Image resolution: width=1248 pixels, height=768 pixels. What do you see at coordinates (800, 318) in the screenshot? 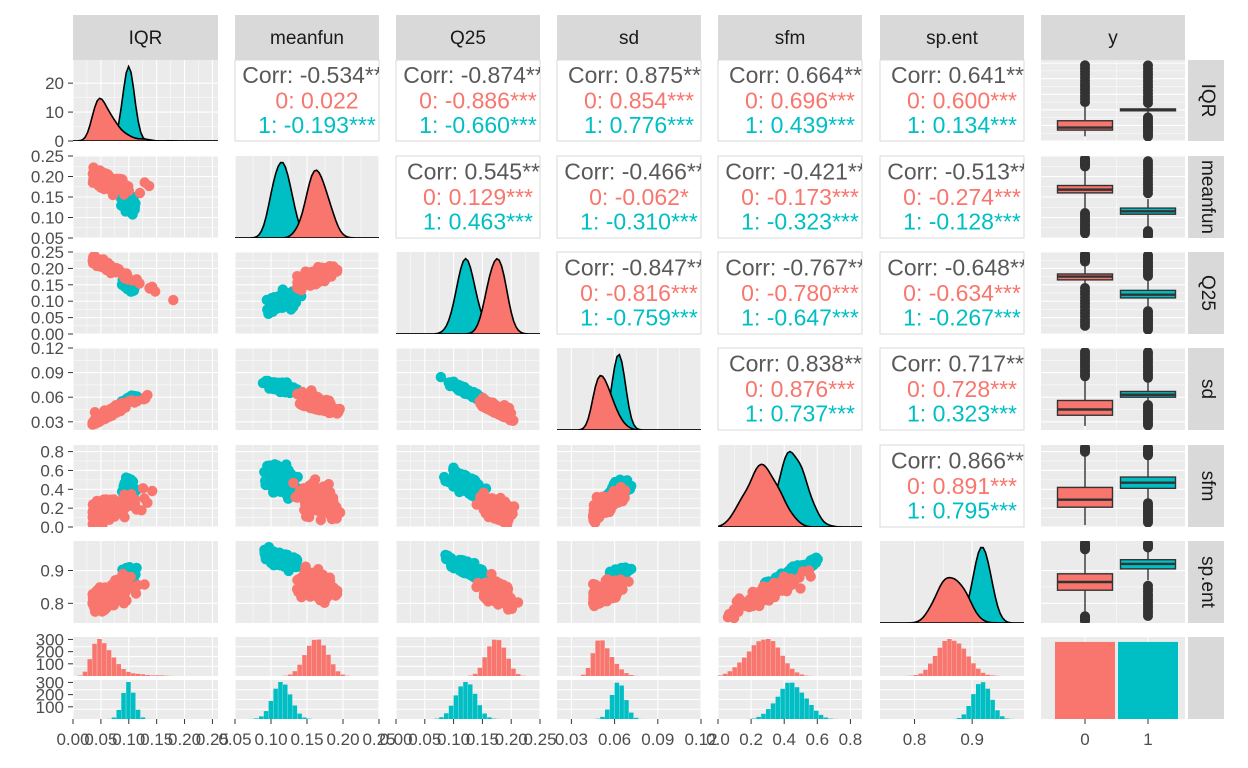
I see `corr-group1-text: 1: -0.647***` at bounding box center [800, 318].